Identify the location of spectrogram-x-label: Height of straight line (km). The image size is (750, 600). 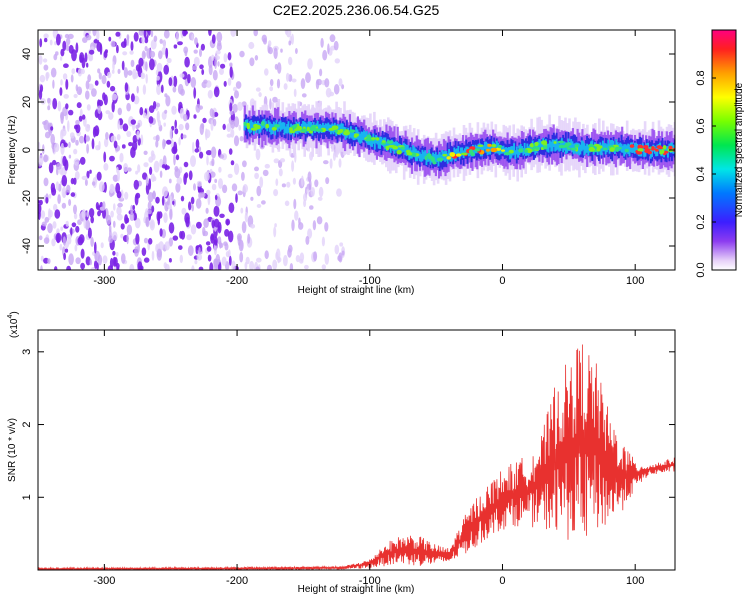
(356, 290).